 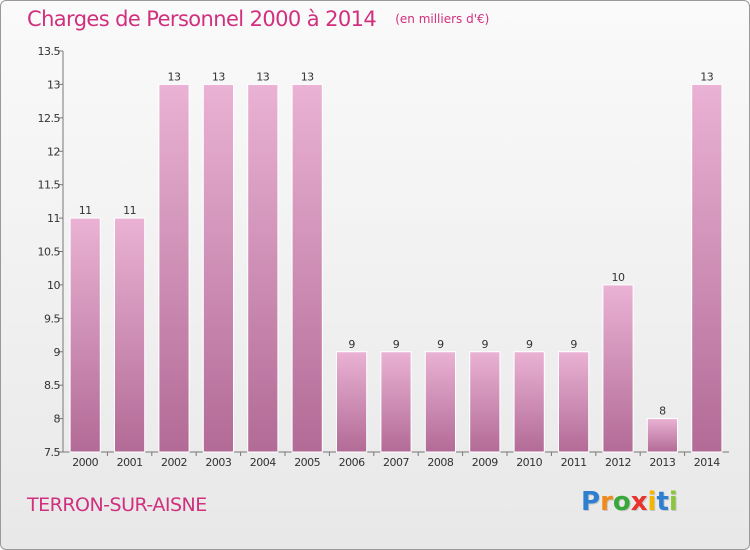 What do you see at coordinates (618, 462) in the screenshot?
I see `x-tick-label: 2012` at bounding box center [618, 462].